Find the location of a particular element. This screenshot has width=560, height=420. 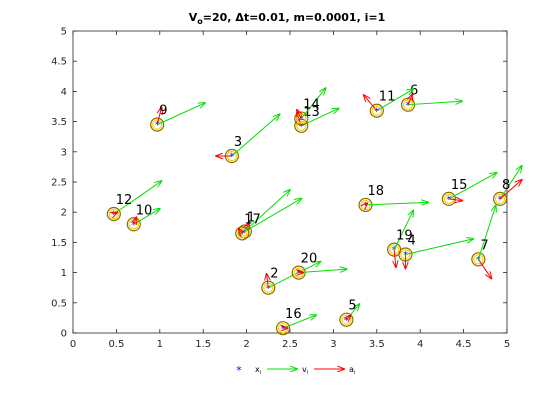

y-tick-label: 3.5 is located at coordinates (59, 122).